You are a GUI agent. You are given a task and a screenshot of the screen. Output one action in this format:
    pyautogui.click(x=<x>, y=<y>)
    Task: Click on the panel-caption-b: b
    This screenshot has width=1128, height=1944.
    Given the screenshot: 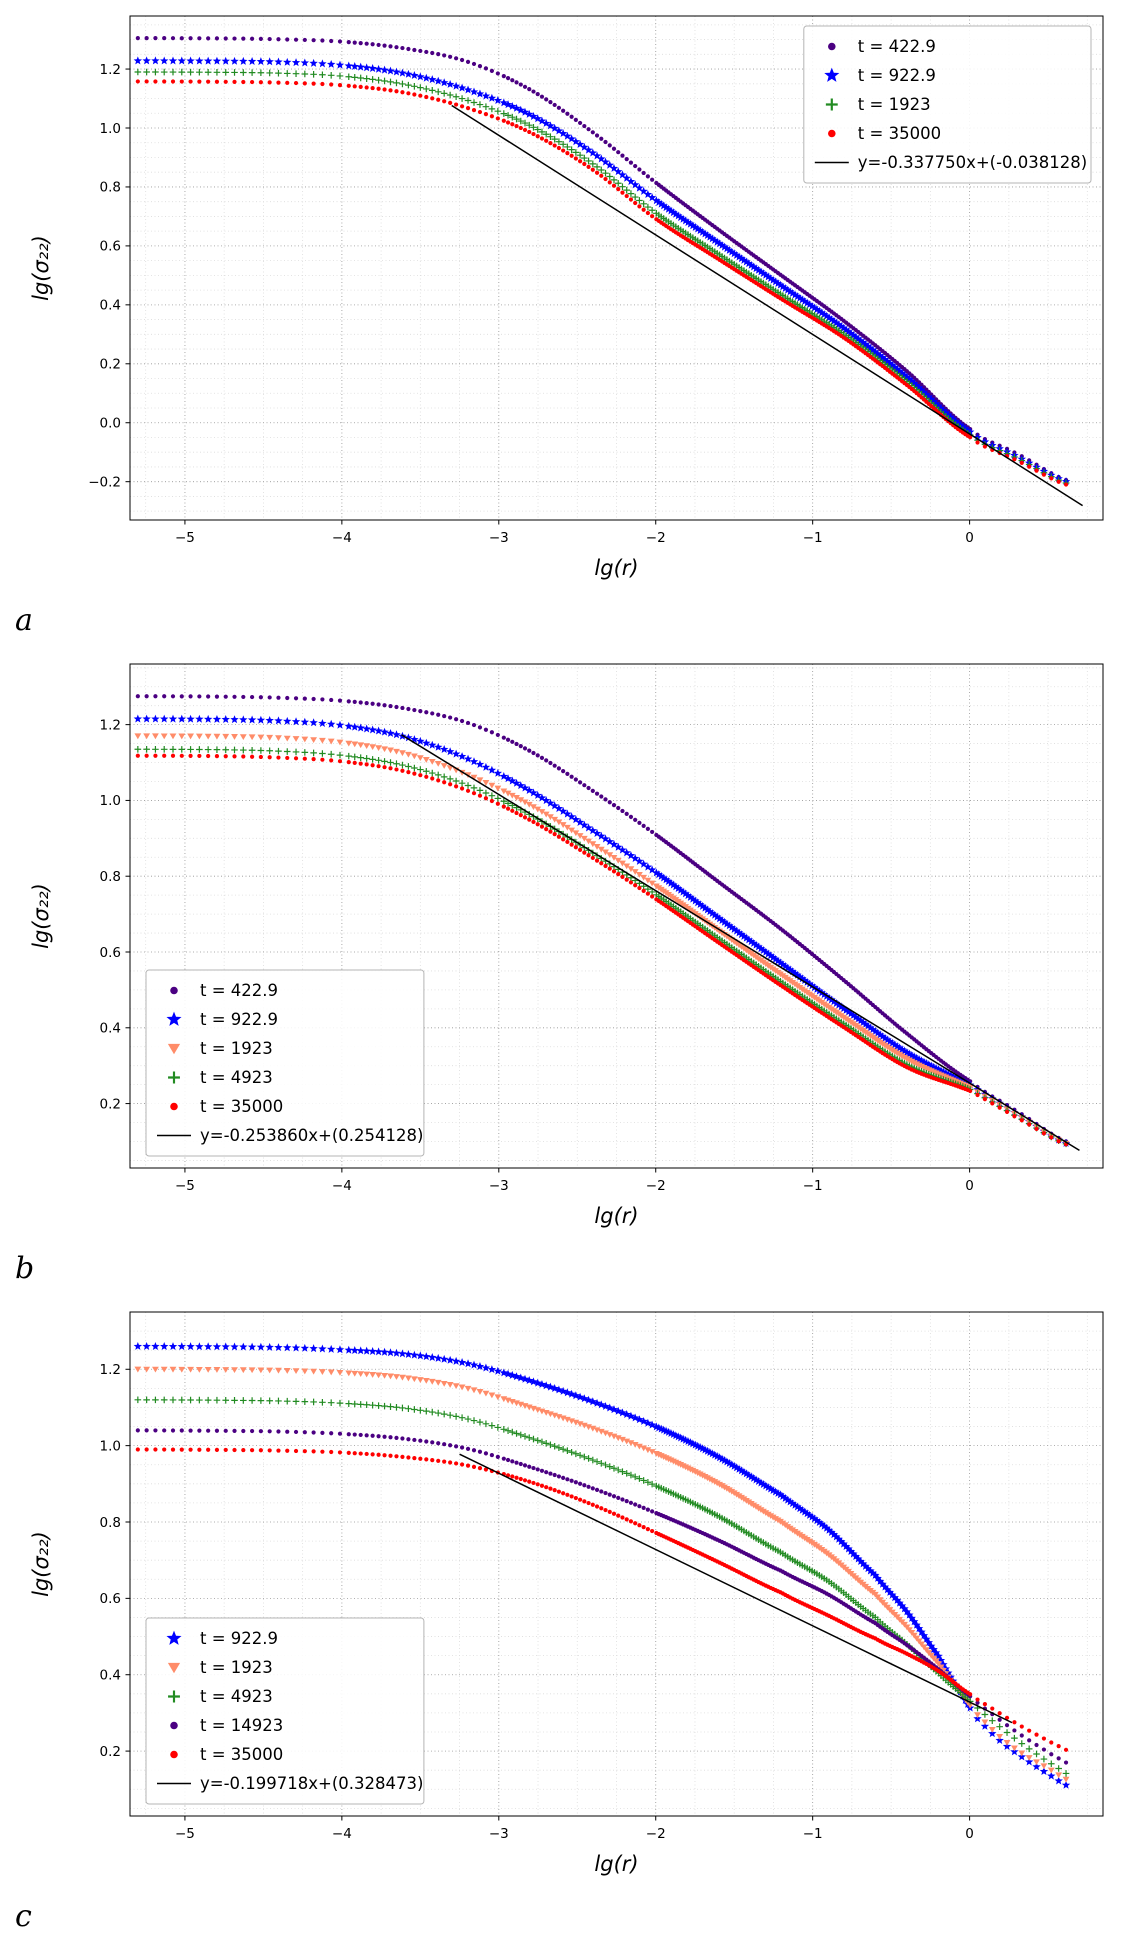 What is the action you would take?
    pyautogui.click(x=25, y=1268)
    